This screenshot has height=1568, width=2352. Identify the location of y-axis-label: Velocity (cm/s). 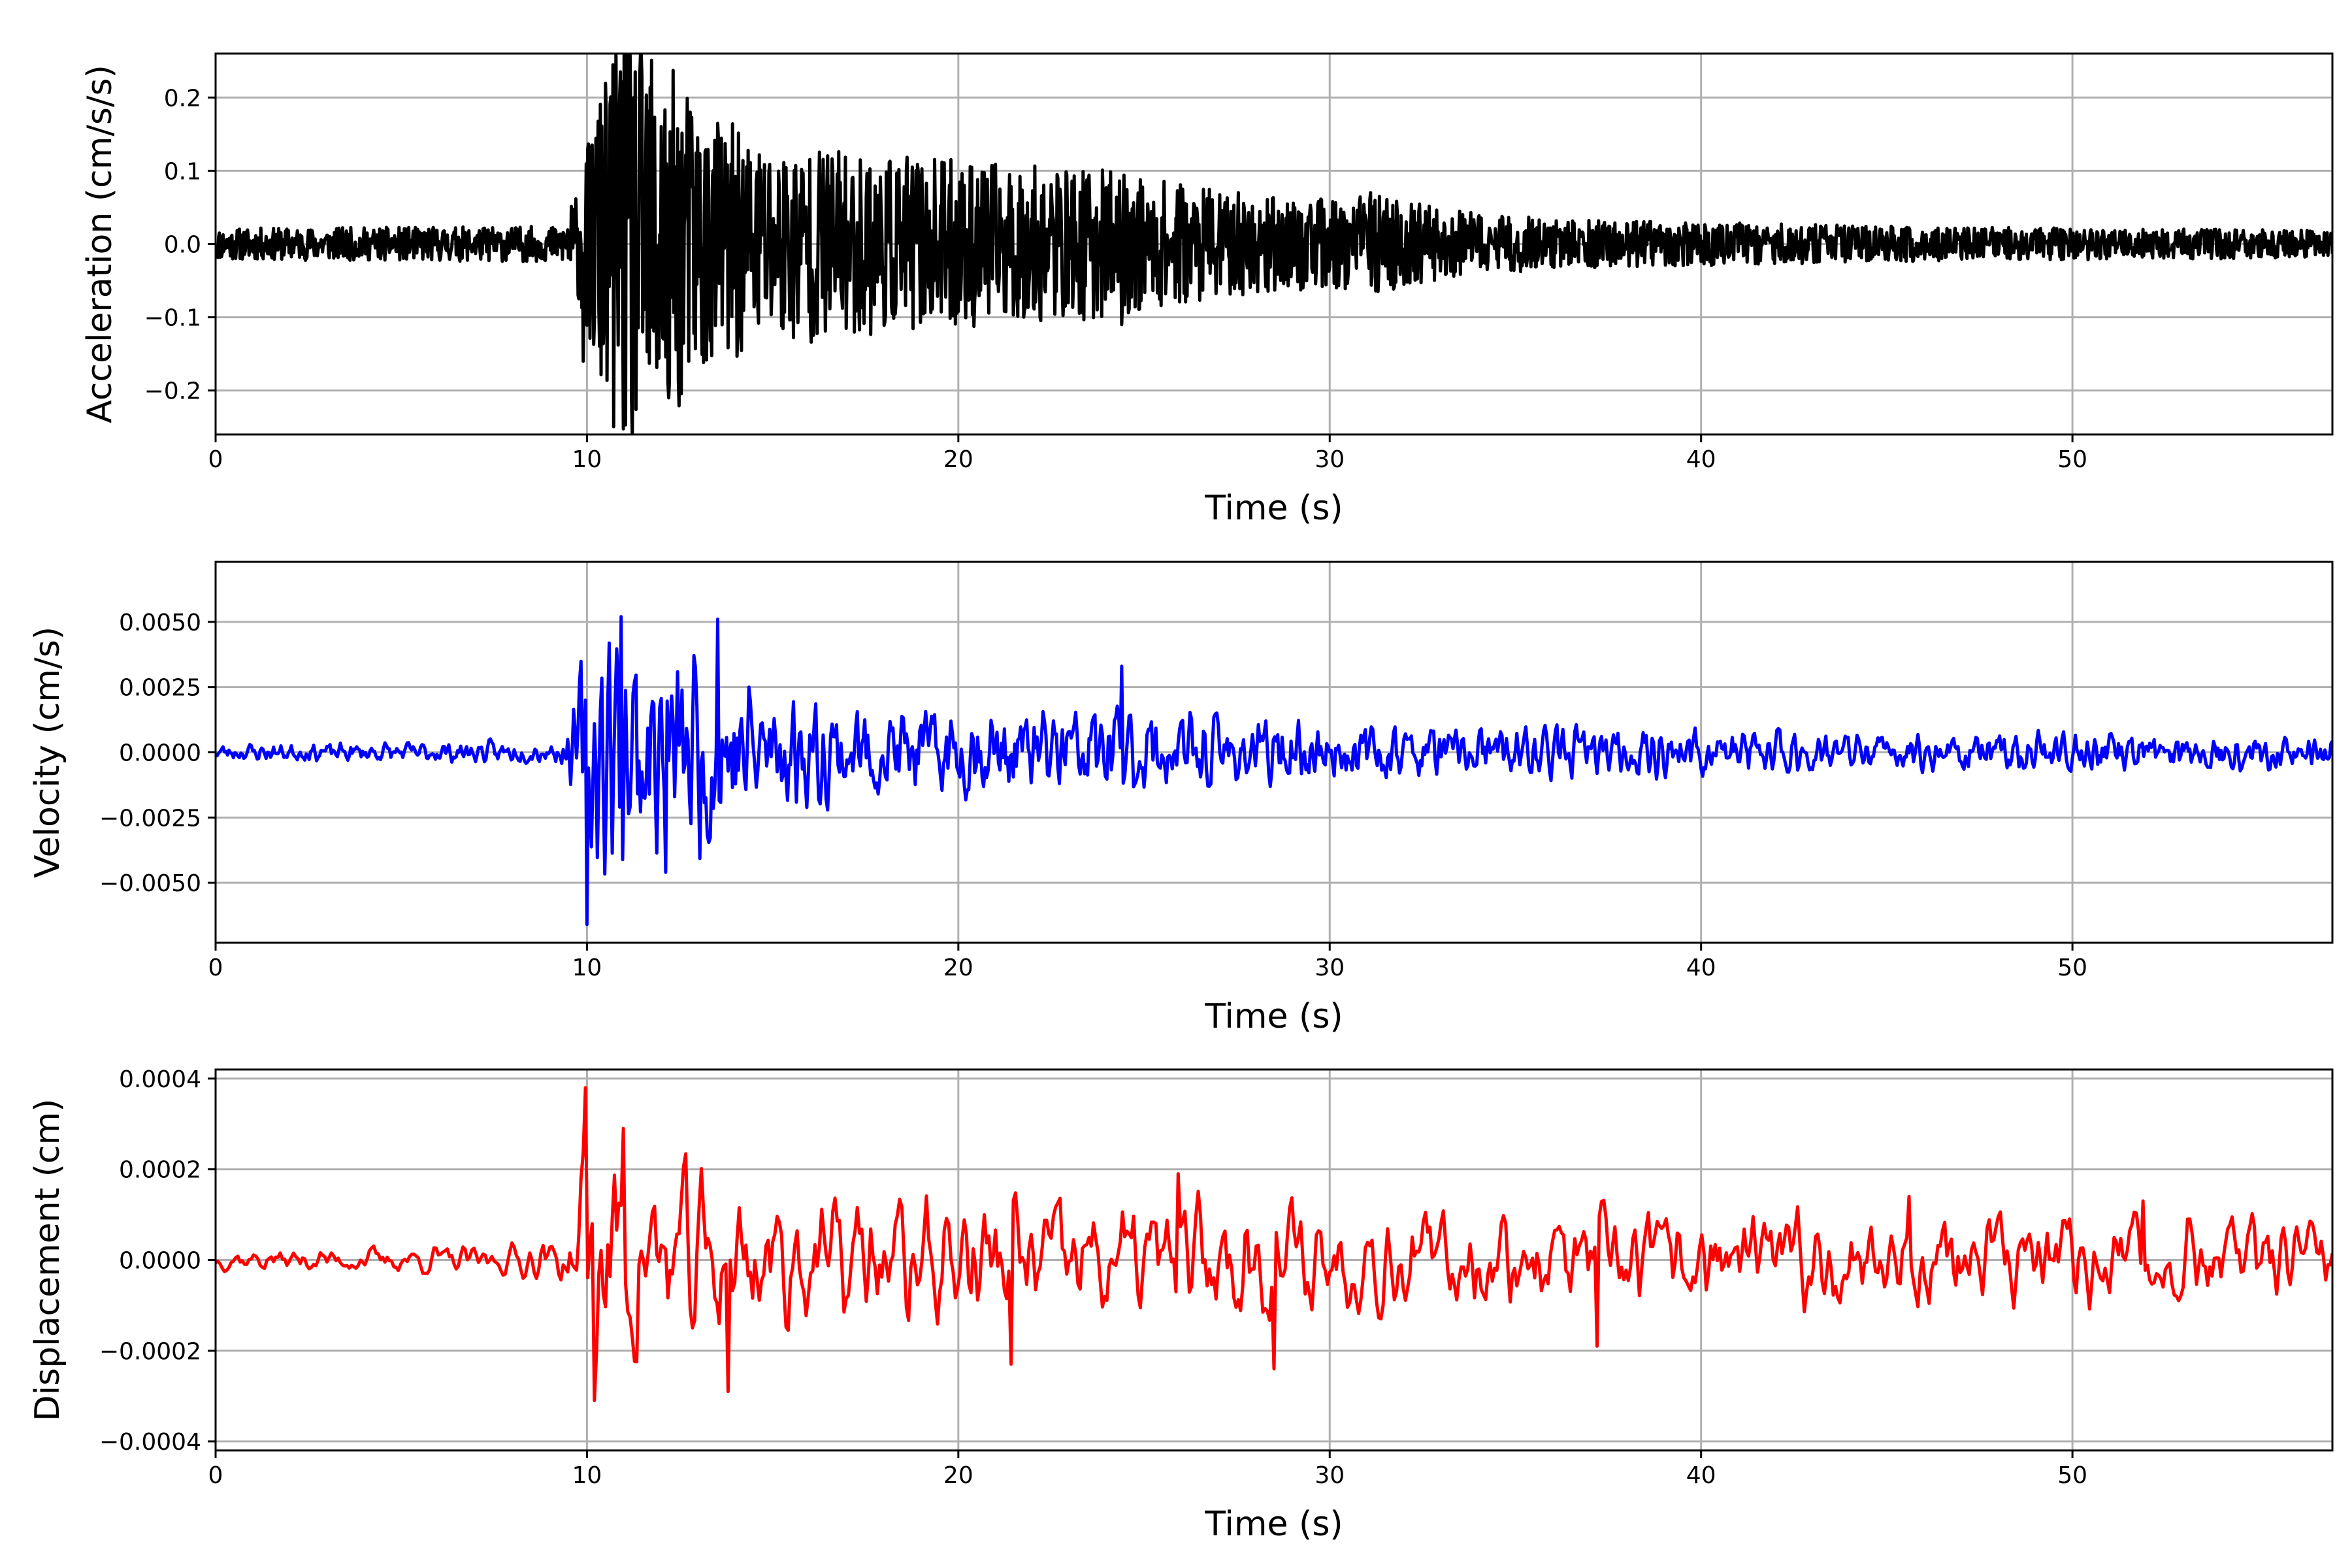
(47, 752).